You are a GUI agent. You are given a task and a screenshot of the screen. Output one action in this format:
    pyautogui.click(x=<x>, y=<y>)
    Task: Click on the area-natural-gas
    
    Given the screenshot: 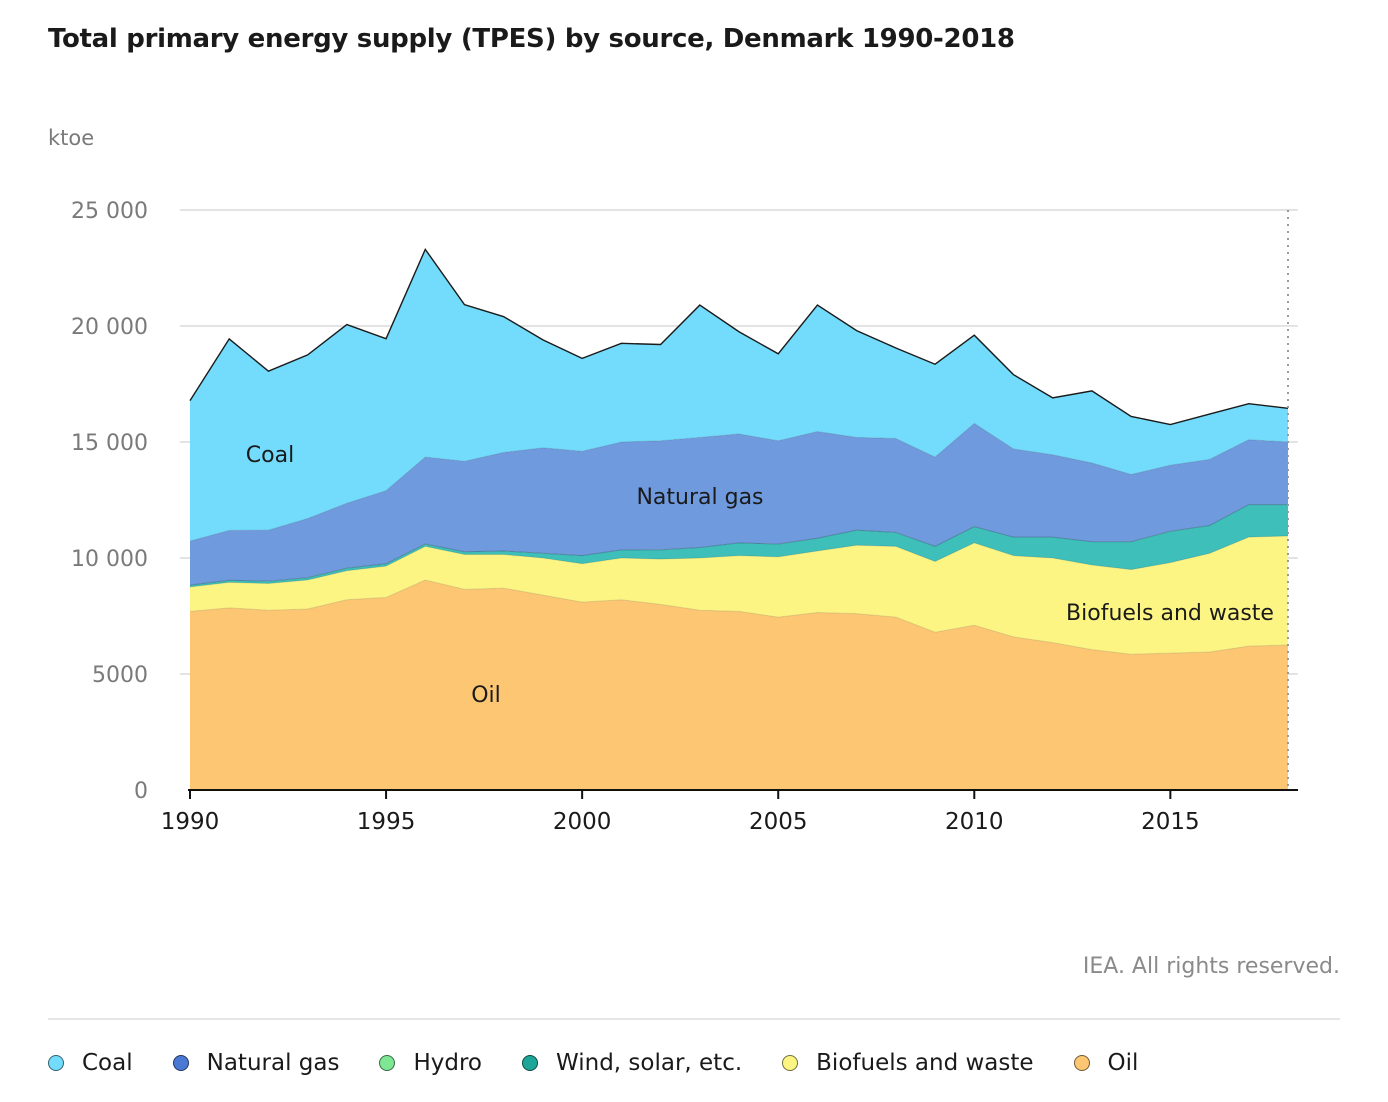 What is the action you would take?
    pyautogui.click(x=739, y=504)
    